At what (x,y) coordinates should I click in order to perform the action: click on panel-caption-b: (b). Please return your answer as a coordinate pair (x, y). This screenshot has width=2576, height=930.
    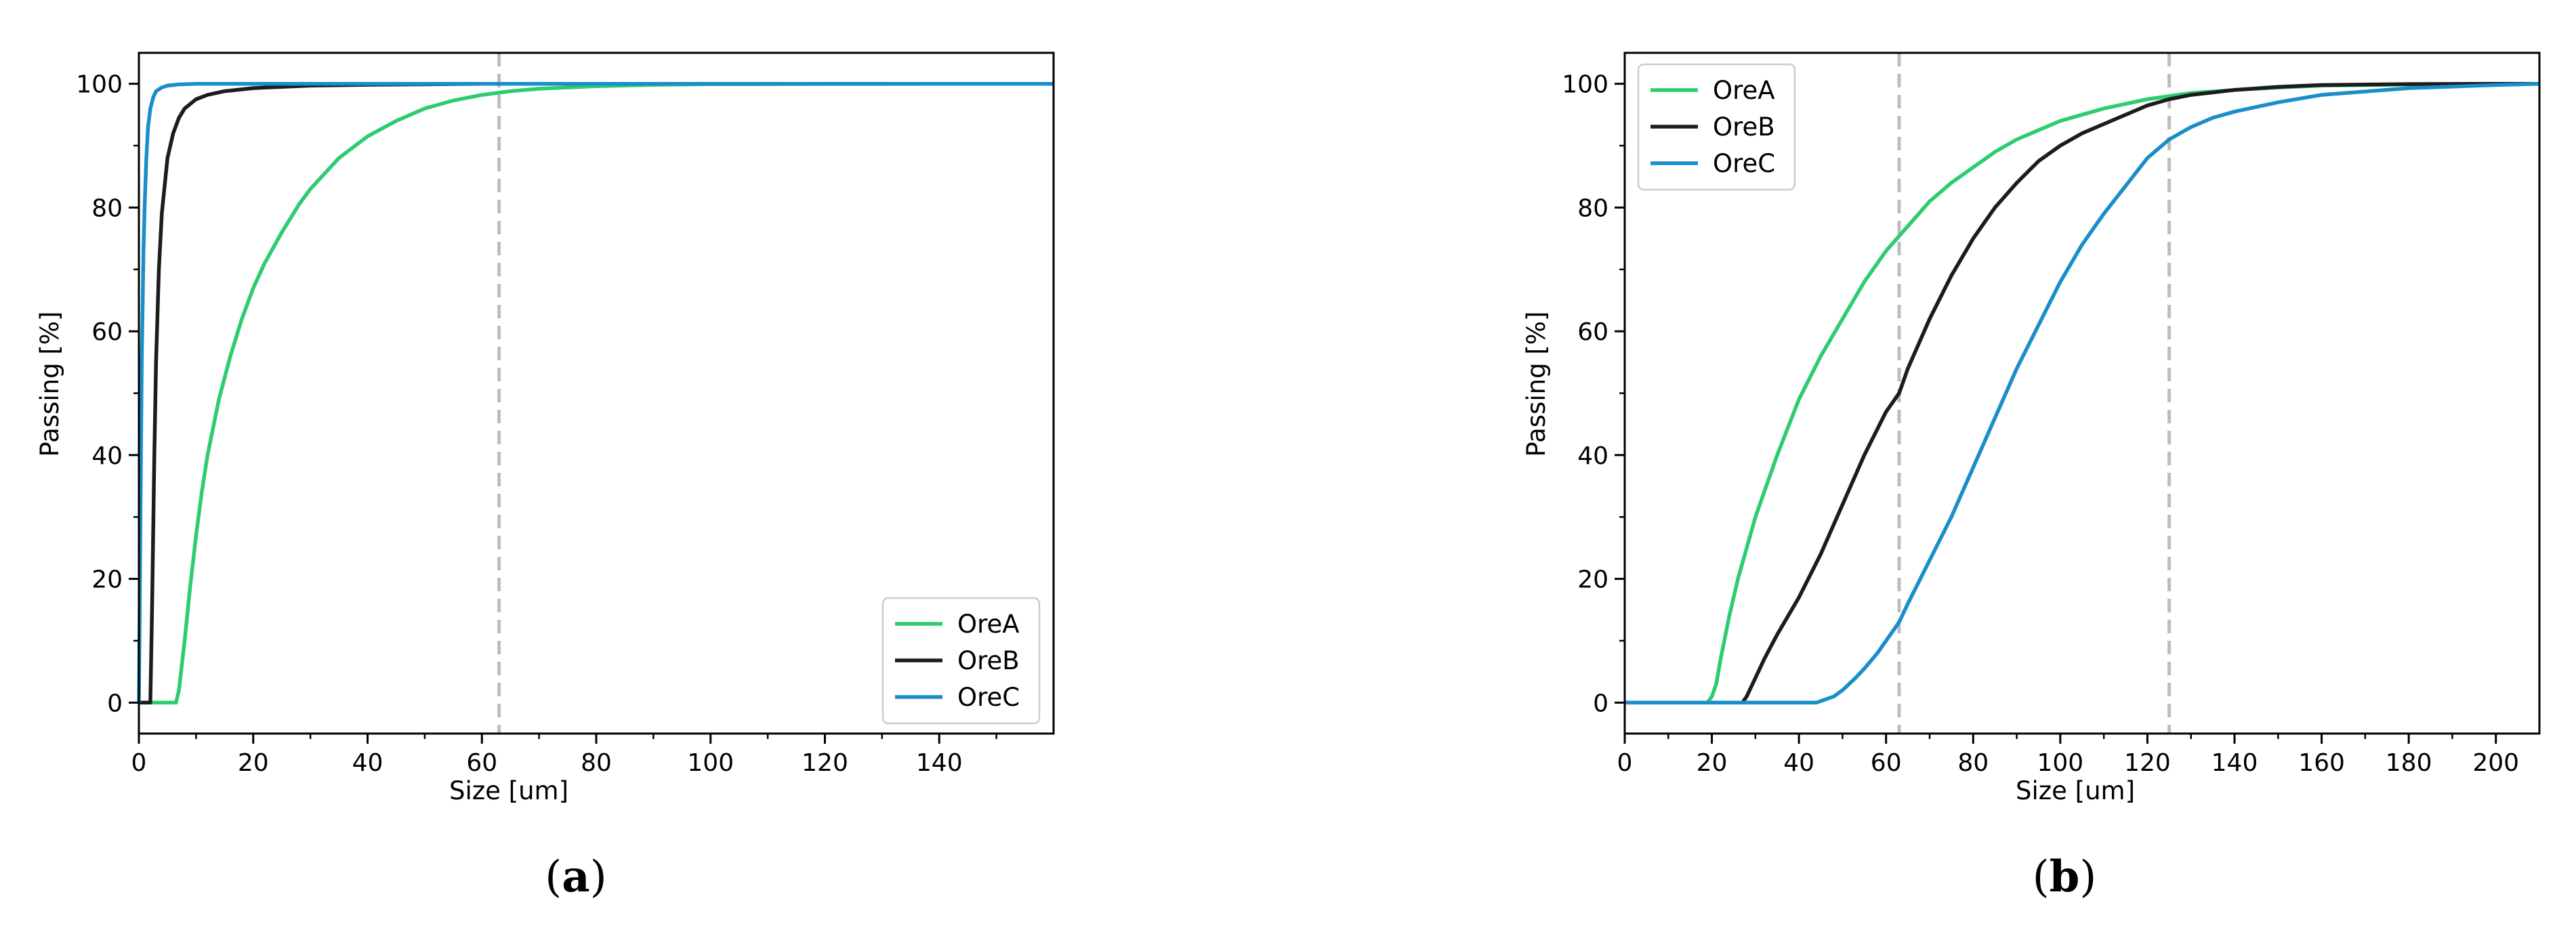
    Looking at the image, I should click on (2065, 877).